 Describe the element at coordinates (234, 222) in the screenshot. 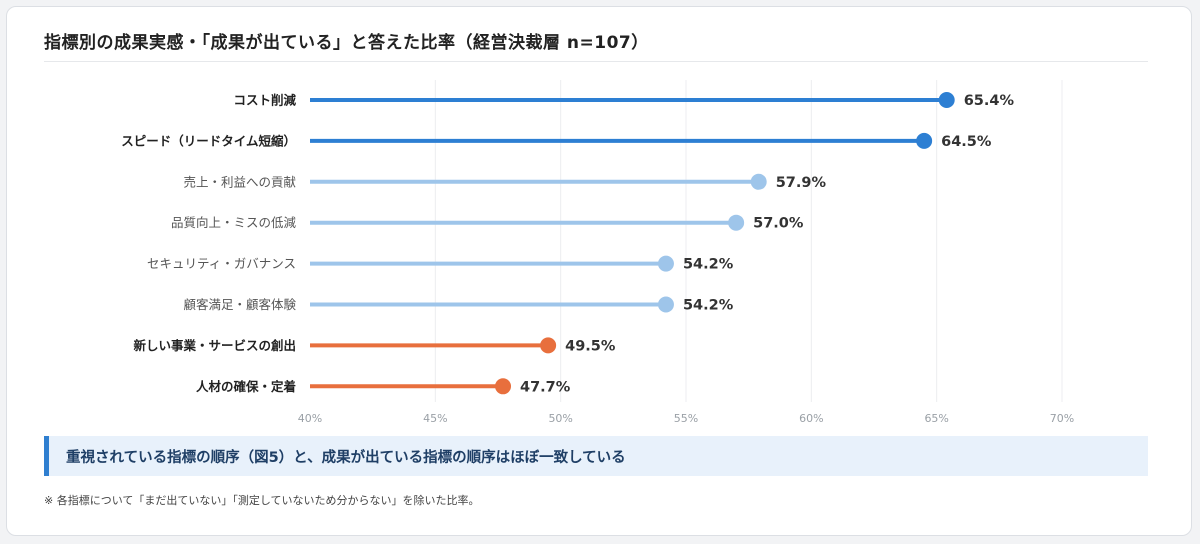

I see `category-label: 品質向上・ミスの低減` at that location.